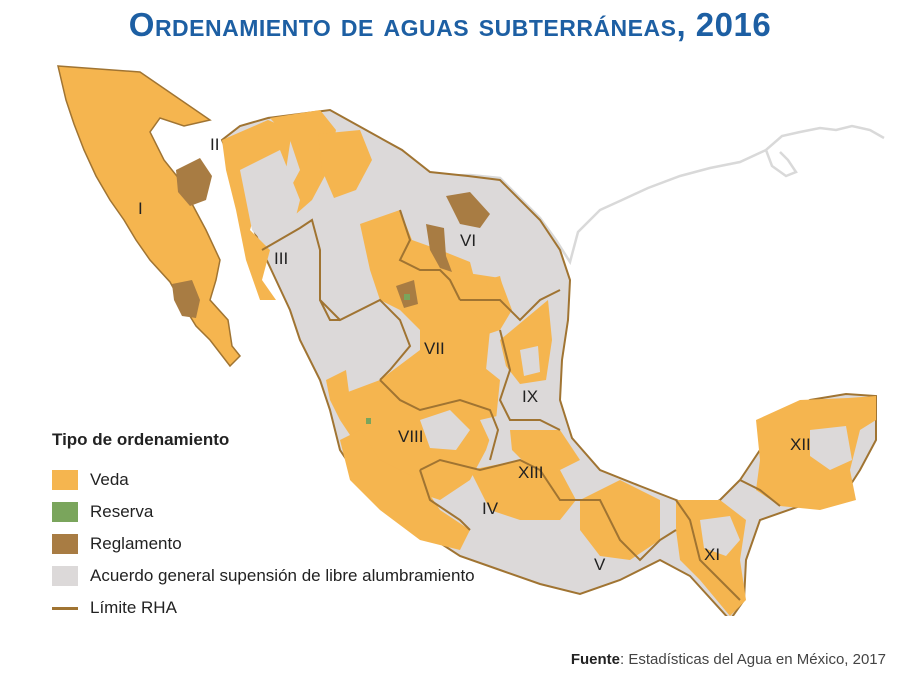 This screenshot has width=900, height=676. Describe the element at coordinates (263, 512) in the screenshot. I see `legend-item-reserva: Reserva` at that location.